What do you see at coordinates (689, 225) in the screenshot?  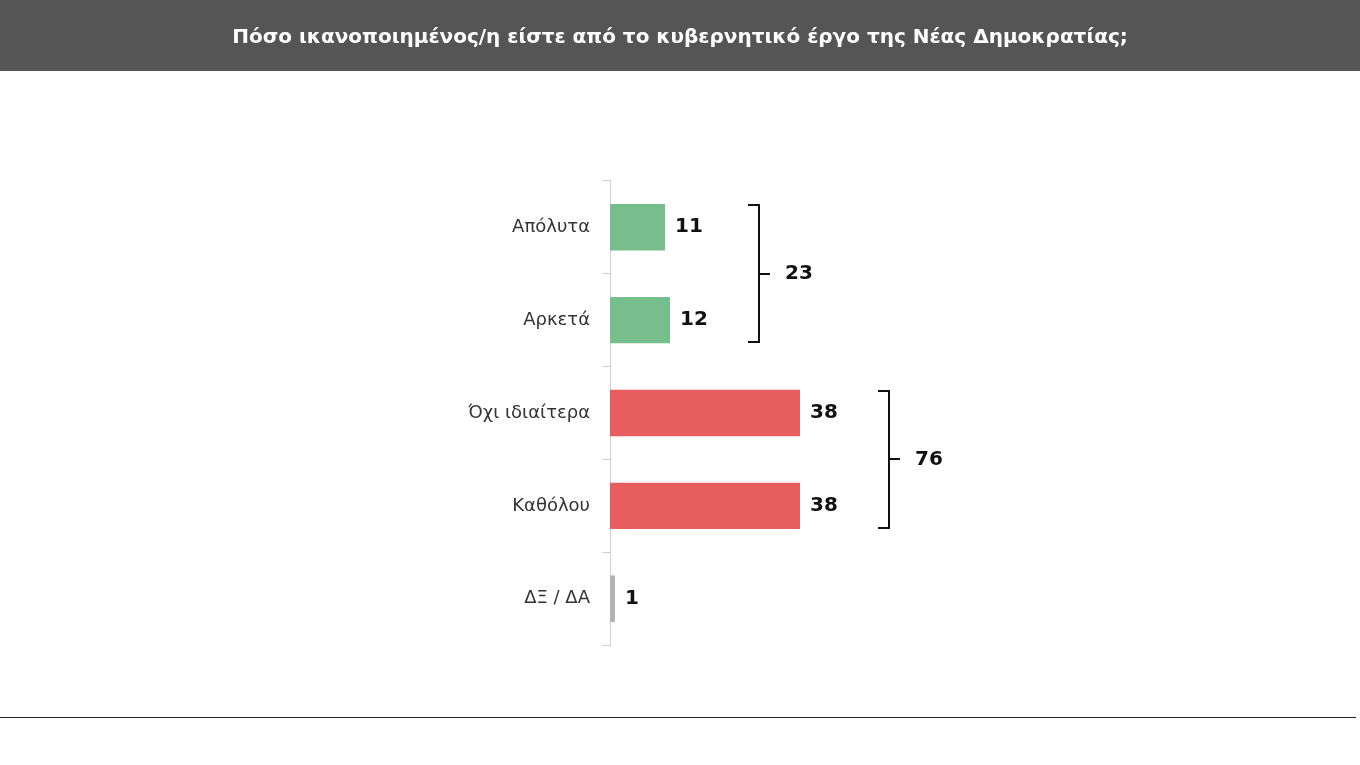 I see `data-label: 11` at bounding box center [689, 225].